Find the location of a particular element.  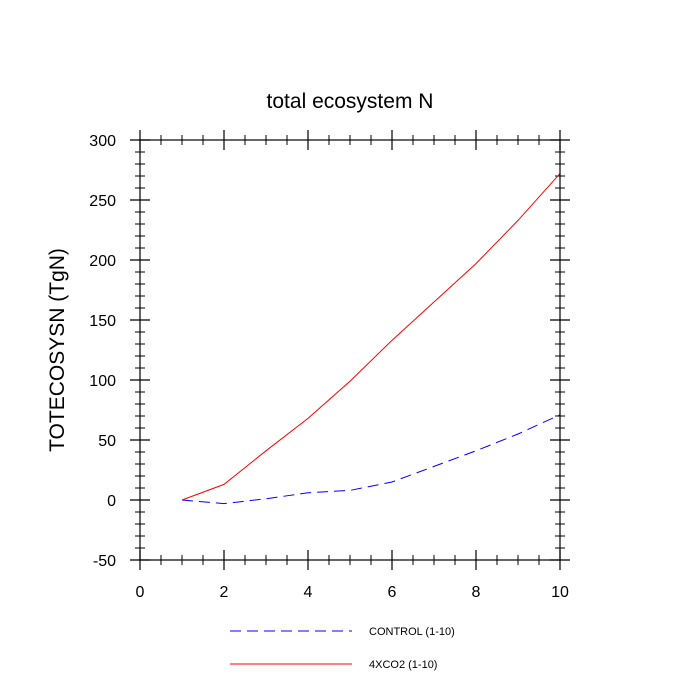

legend: CONTROL (1-10) 4XCO2 (1-10) is located at coordinates (342, 648).